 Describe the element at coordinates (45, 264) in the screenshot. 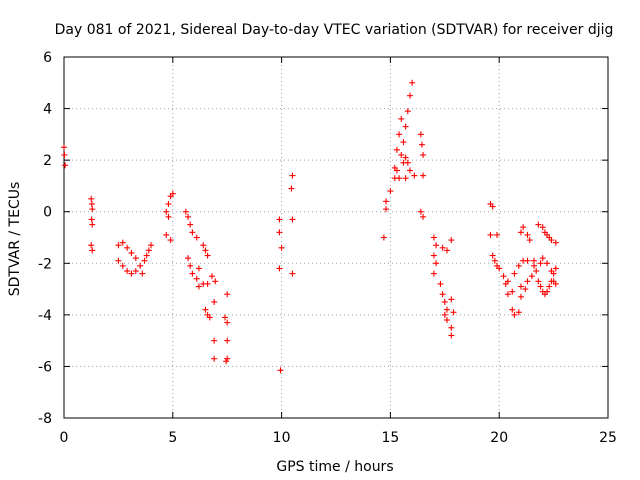

I see `y-tick-label: -2` at that location.